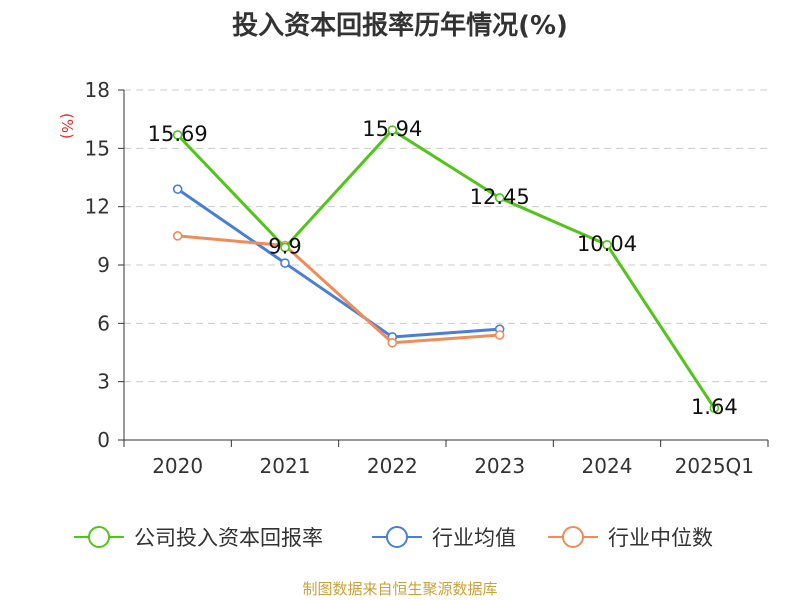  What do you see at coordinates (228, 538) in the screenshot?
I see `legend-label: 公司投入资本回报率` at bounding box center [228, 538].